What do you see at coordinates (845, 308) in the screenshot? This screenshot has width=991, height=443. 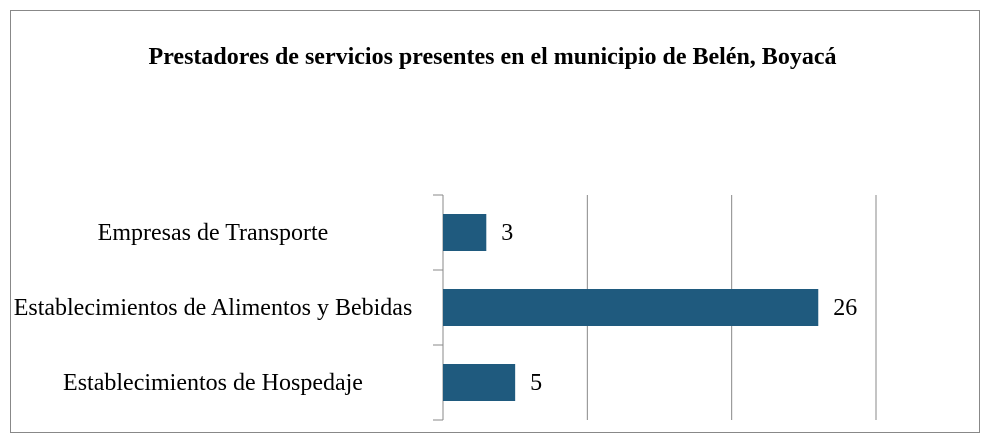 I see `data-label: 26` at bounding box center [845, 308].